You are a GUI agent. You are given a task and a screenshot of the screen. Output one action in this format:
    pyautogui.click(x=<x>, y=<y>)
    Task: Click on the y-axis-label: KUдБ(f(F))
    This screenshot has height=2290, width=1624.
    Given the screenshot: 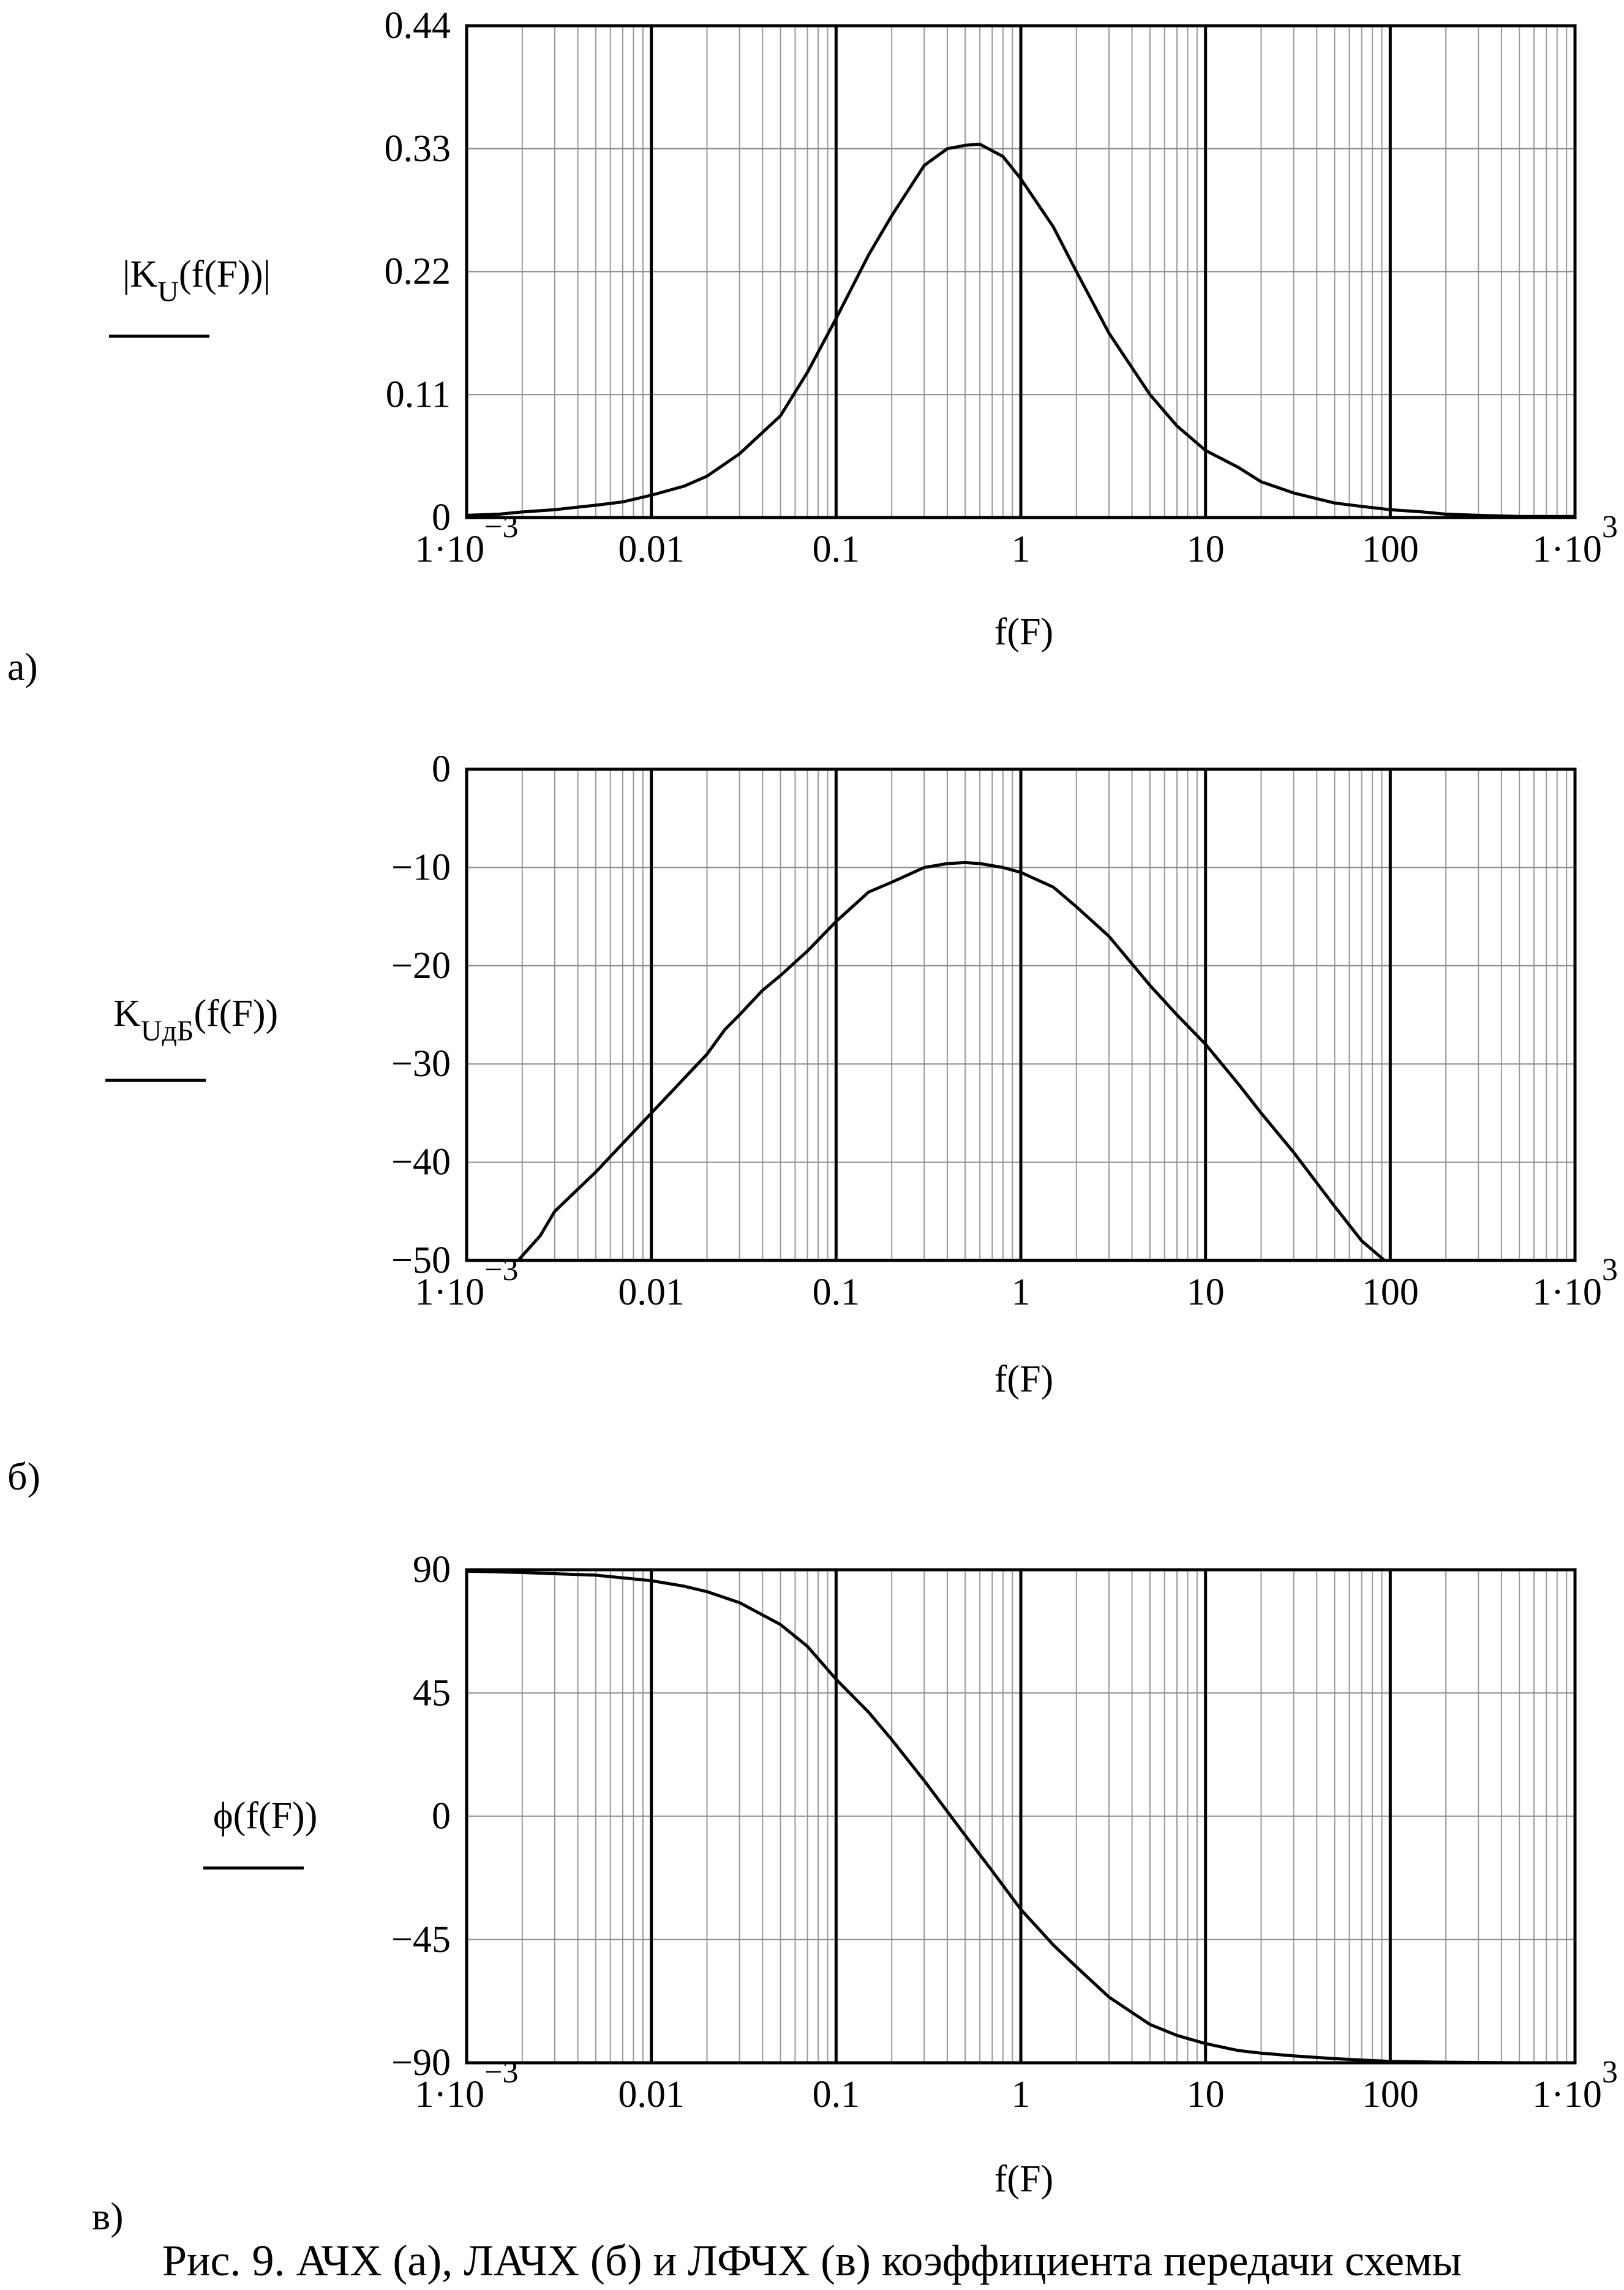 What is the action you would take?
    pyautogui.click(x=195, y=1020)
    